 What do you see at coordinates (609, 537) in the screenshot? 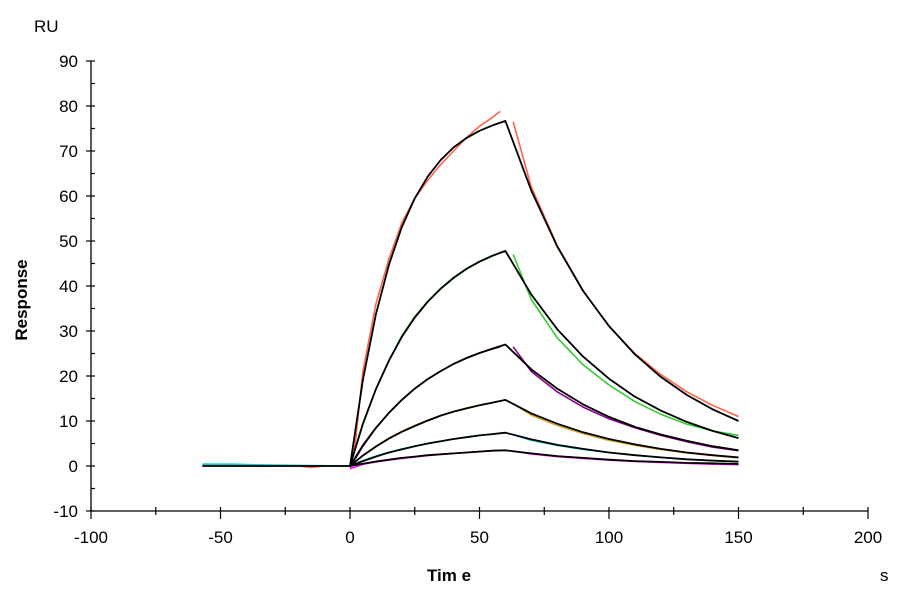
I see `x-tick-label: 100` at bounding box center [609, 537].